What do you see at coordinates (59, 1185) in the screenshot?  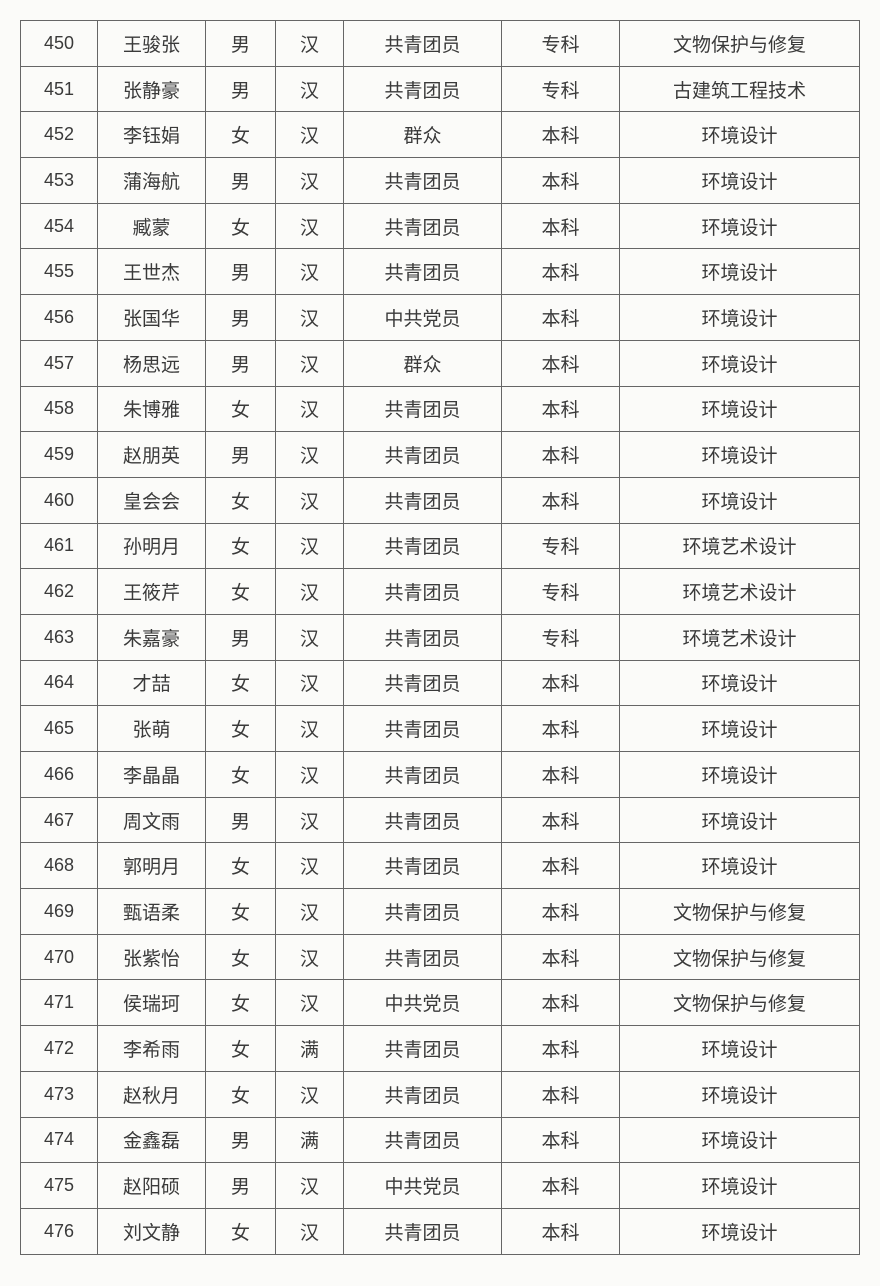 I see `row-number-cell: 475` at bounding box center [59, 1185].